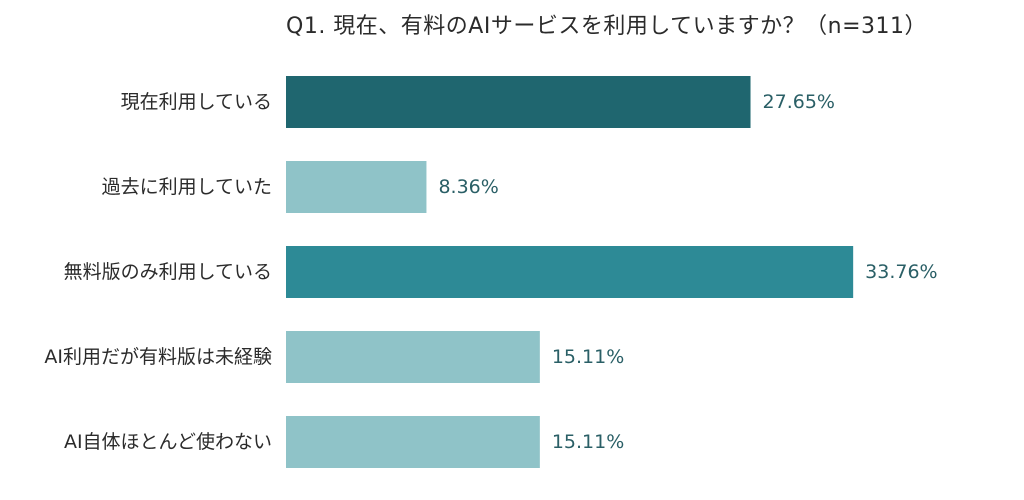 The height and width of the screenshot is (500, 1024). Describe the element at coordinates (168, 442) in the screenshot. I see `category-label-4: AI自体ほとんど使わない` at that location.